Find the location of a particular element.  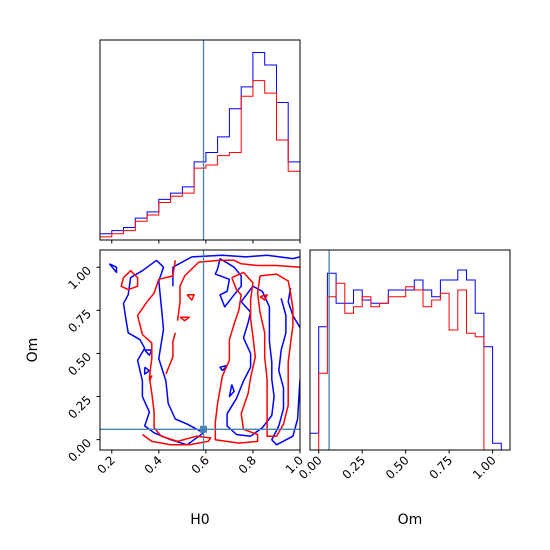

h0-histogram-frame is located at coordinates (200, 140).